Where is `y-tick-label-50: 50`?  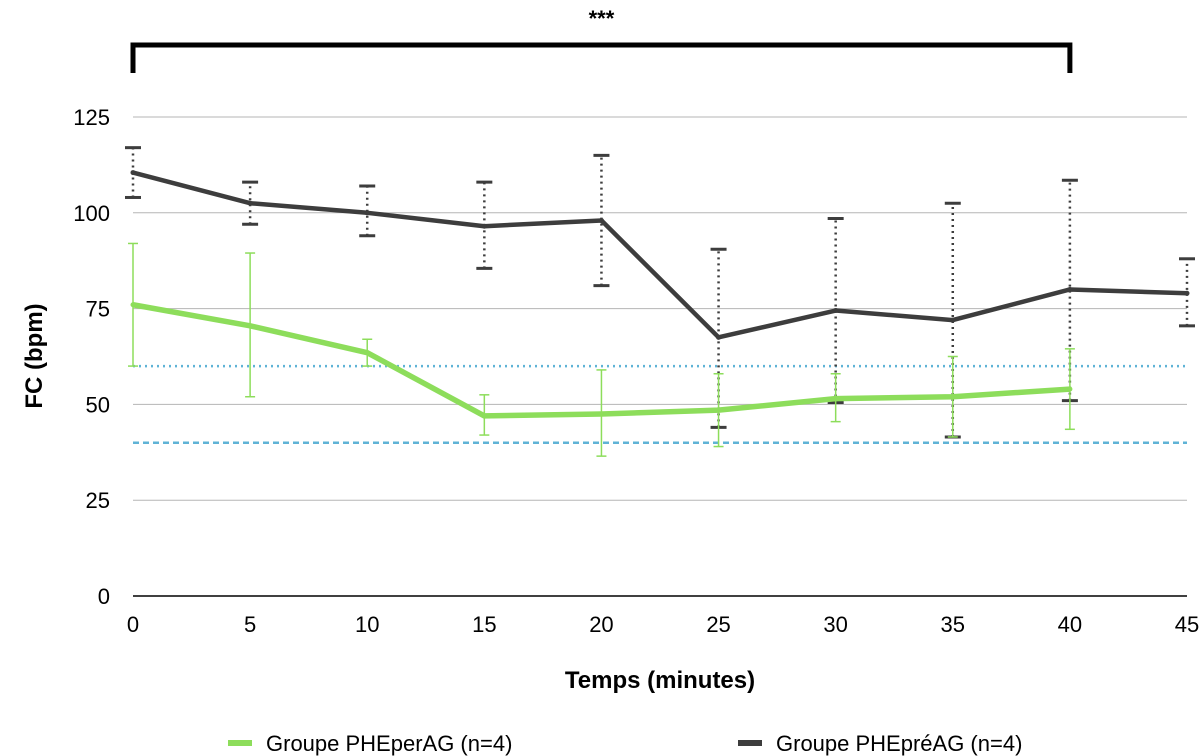 y-tick-label-50: 50 is located at coordinates (98, 404).